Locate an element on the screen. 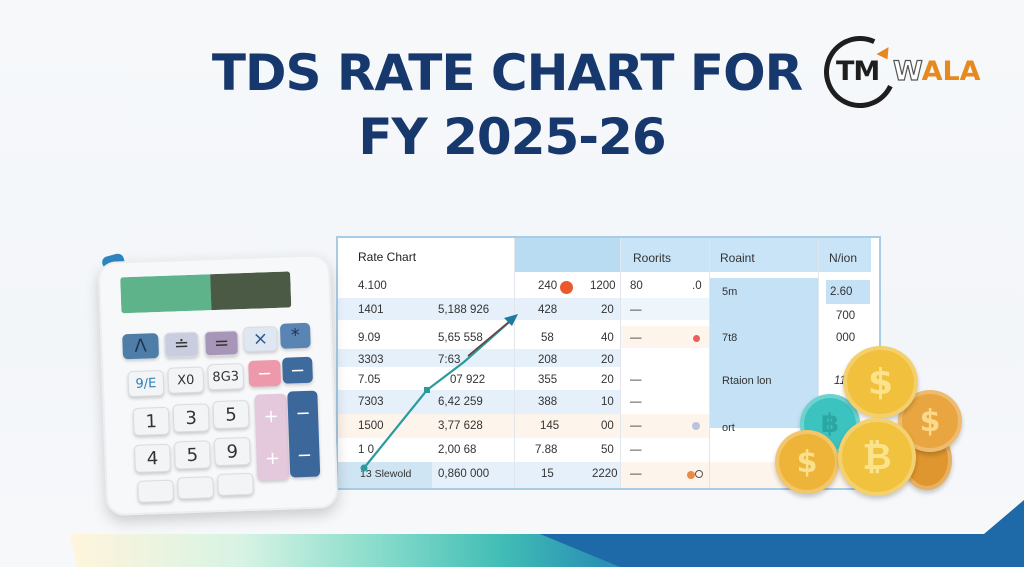 The height and width of the screenshot is (567, 1024). calc-key: 9 is located at coordinates (232, 451).